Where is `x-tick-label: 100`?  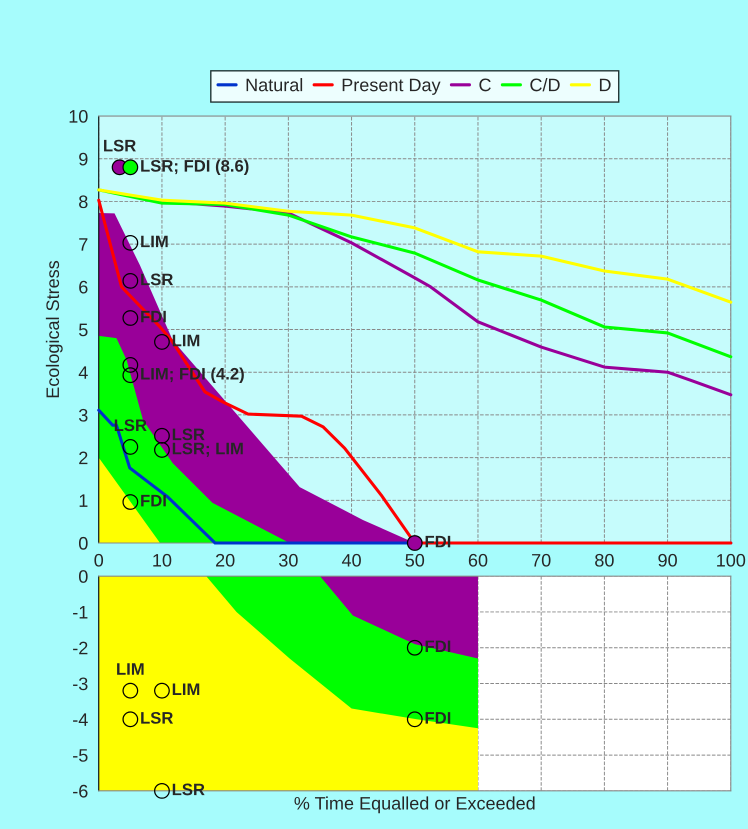 x-tick-label: 100 is located at coordinates (731, 560).